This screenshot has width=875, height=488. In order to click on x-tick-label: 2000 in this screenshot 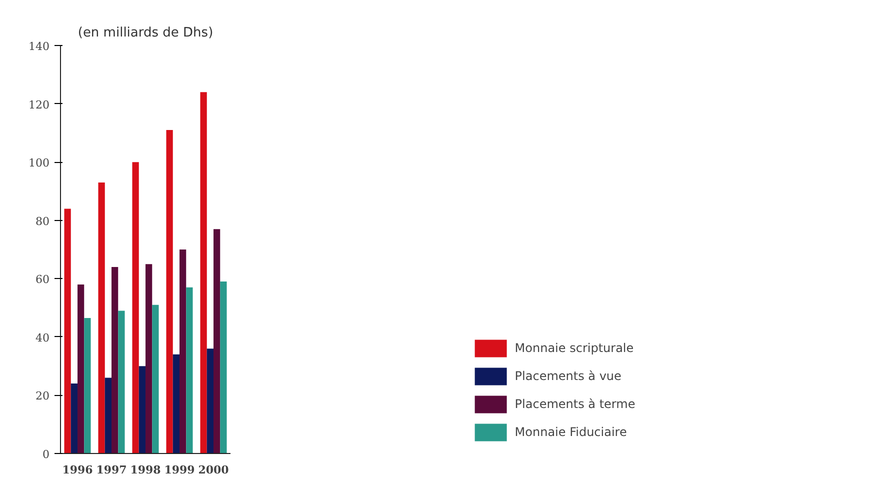, I will do `click(214, 470)`.